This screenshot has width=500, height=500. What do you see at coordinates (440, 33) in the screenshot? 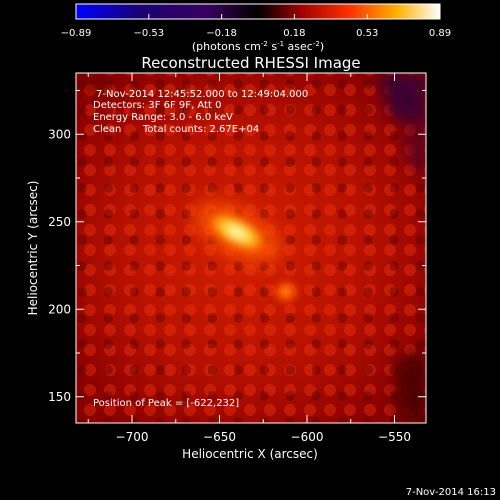
I see `colorbar-tick-label: 0.89` at bounding box center [440, 33].